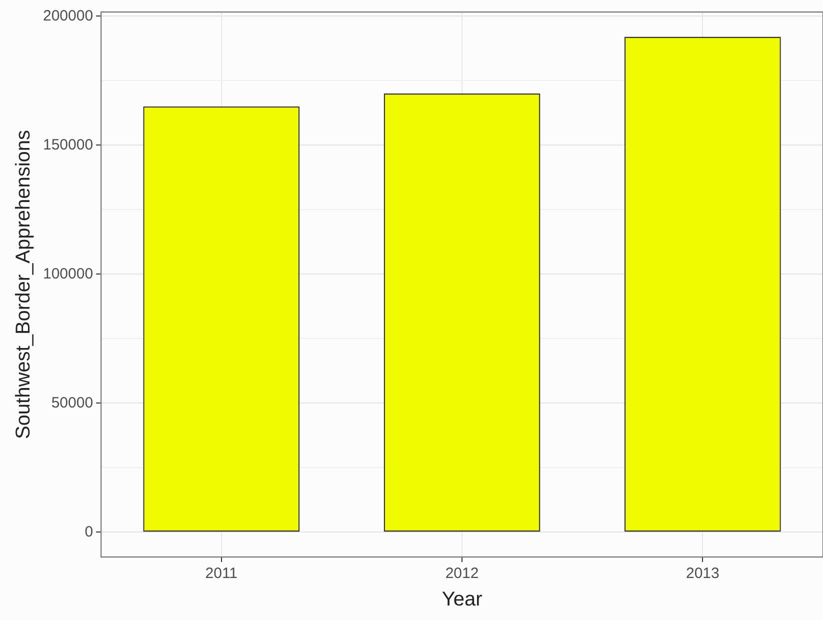  What do you see at coordinates (23, 285) in the screenshot?
I see `y-axis-title: Southwest_Border_Apprehensions` at bounding box center [23, 285].